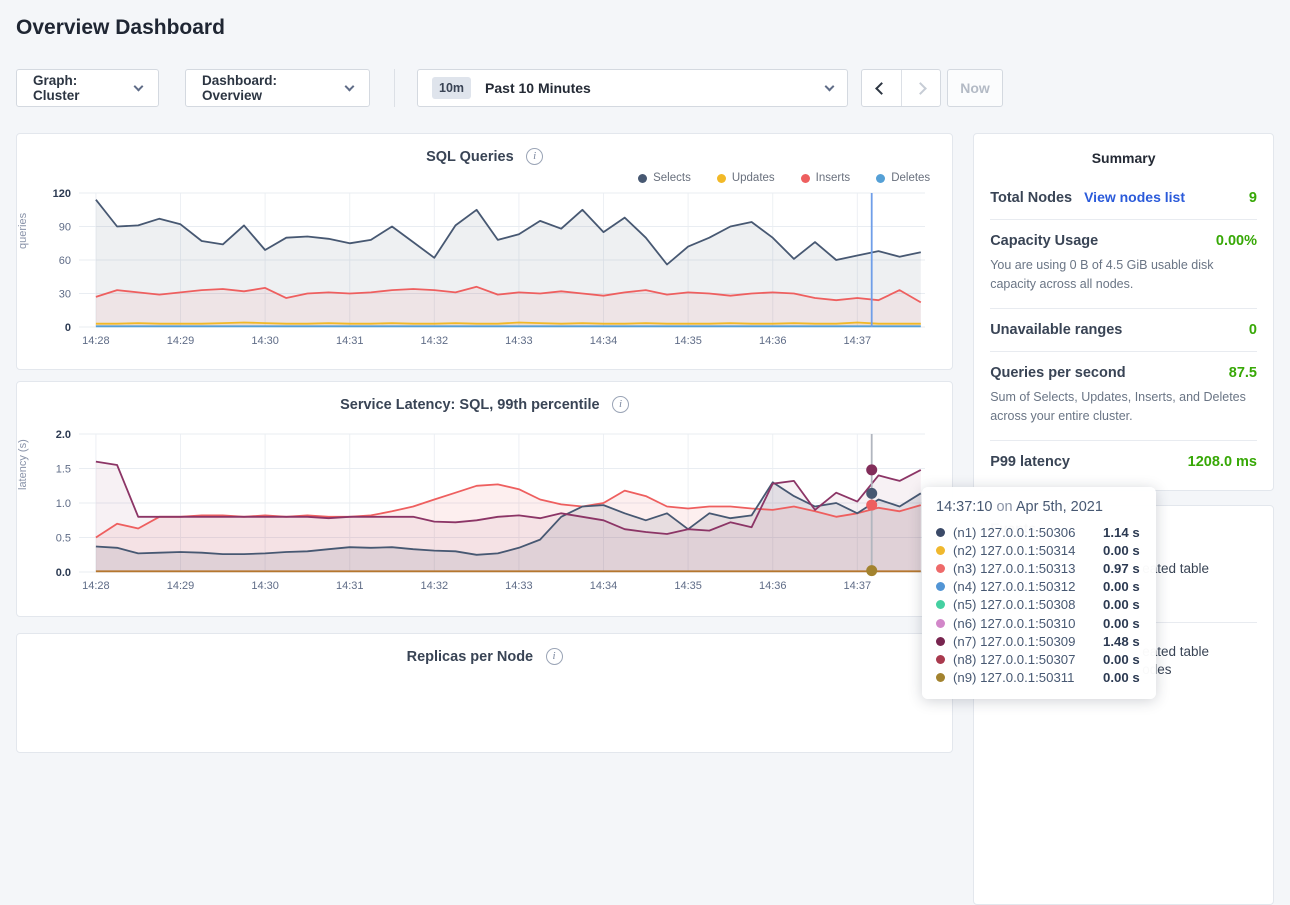 The image size is (1290, 905). What do you see at coordinates (481, 178) in the screenshot?
I see `chart-legend: Selects Updates Inserts Deletes` at bounding box center [481, 178].